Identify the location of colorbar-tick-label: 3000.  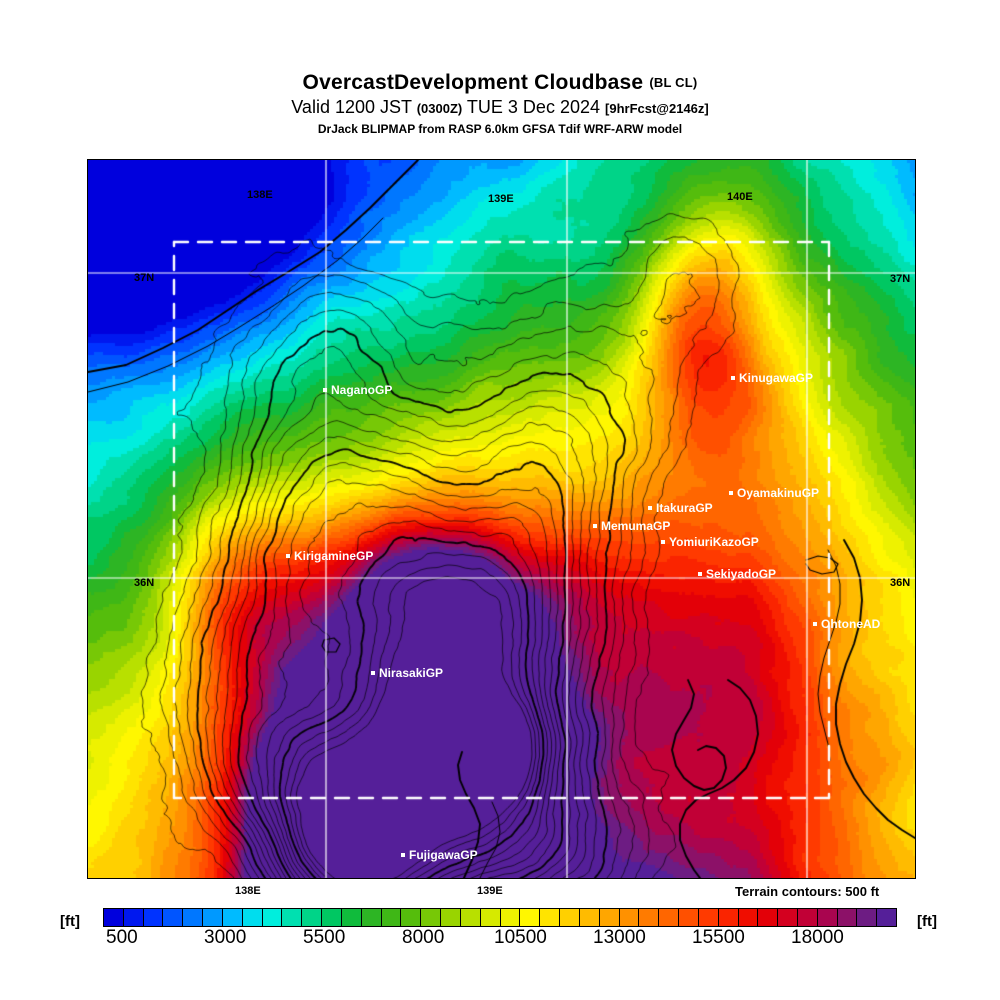
(225, 937).